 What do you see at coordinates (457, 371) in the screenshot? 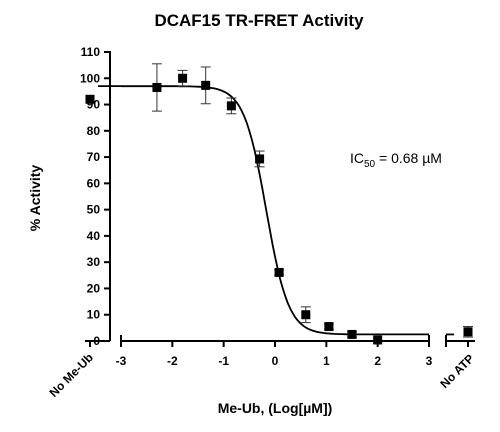
I see `control-tick-label: No ATP` at bounding box center [457, 371].